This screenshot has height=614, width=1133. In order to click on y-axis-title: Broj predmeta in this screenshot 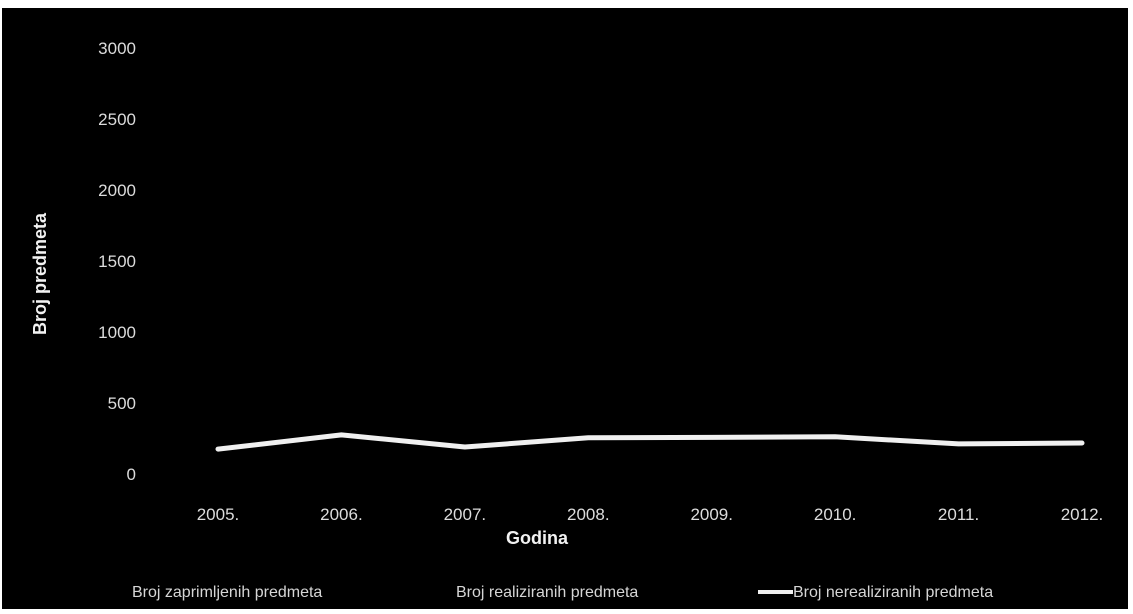, I will do `click(40, 273)`.